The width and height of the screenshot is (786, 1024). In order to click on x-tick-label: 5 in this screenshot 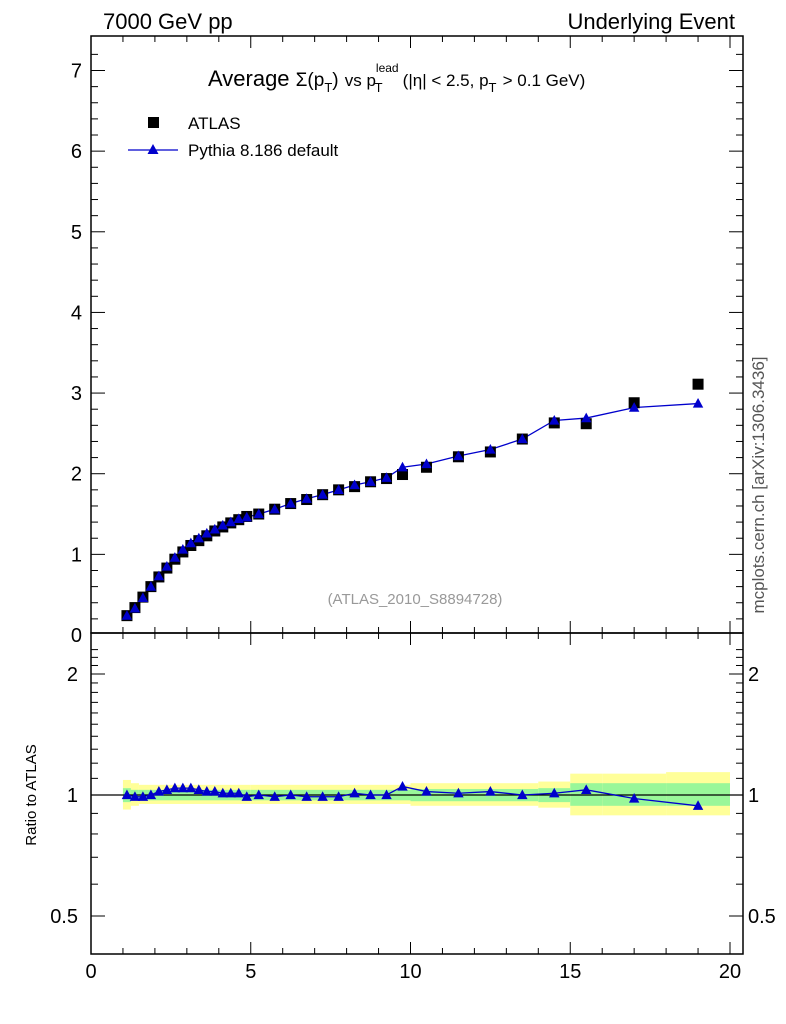, I will do `click(250, 972)`.